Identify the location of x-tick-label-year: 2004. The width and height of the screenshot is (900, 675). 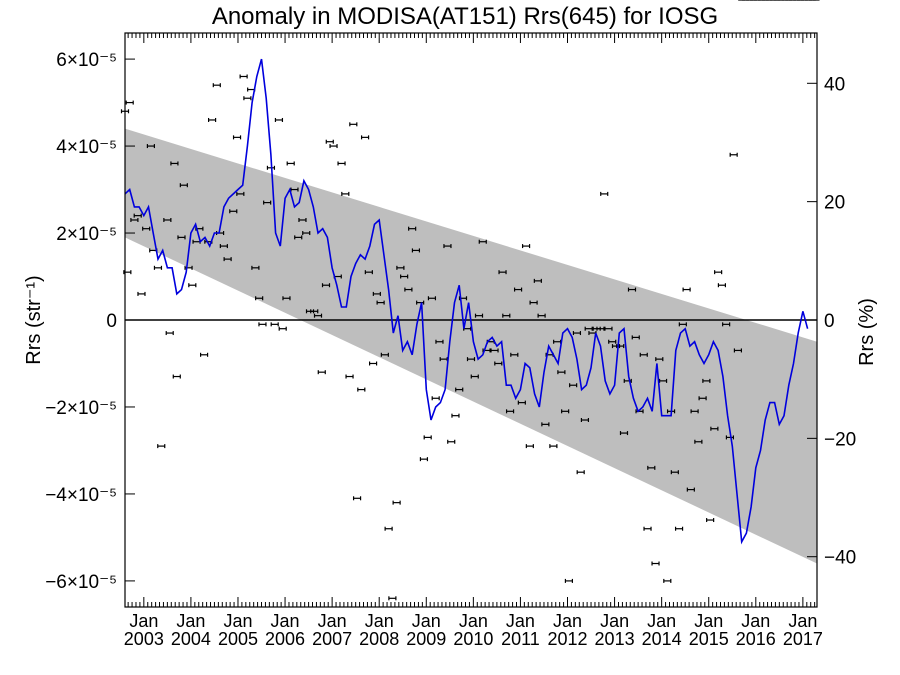
(191, 639).